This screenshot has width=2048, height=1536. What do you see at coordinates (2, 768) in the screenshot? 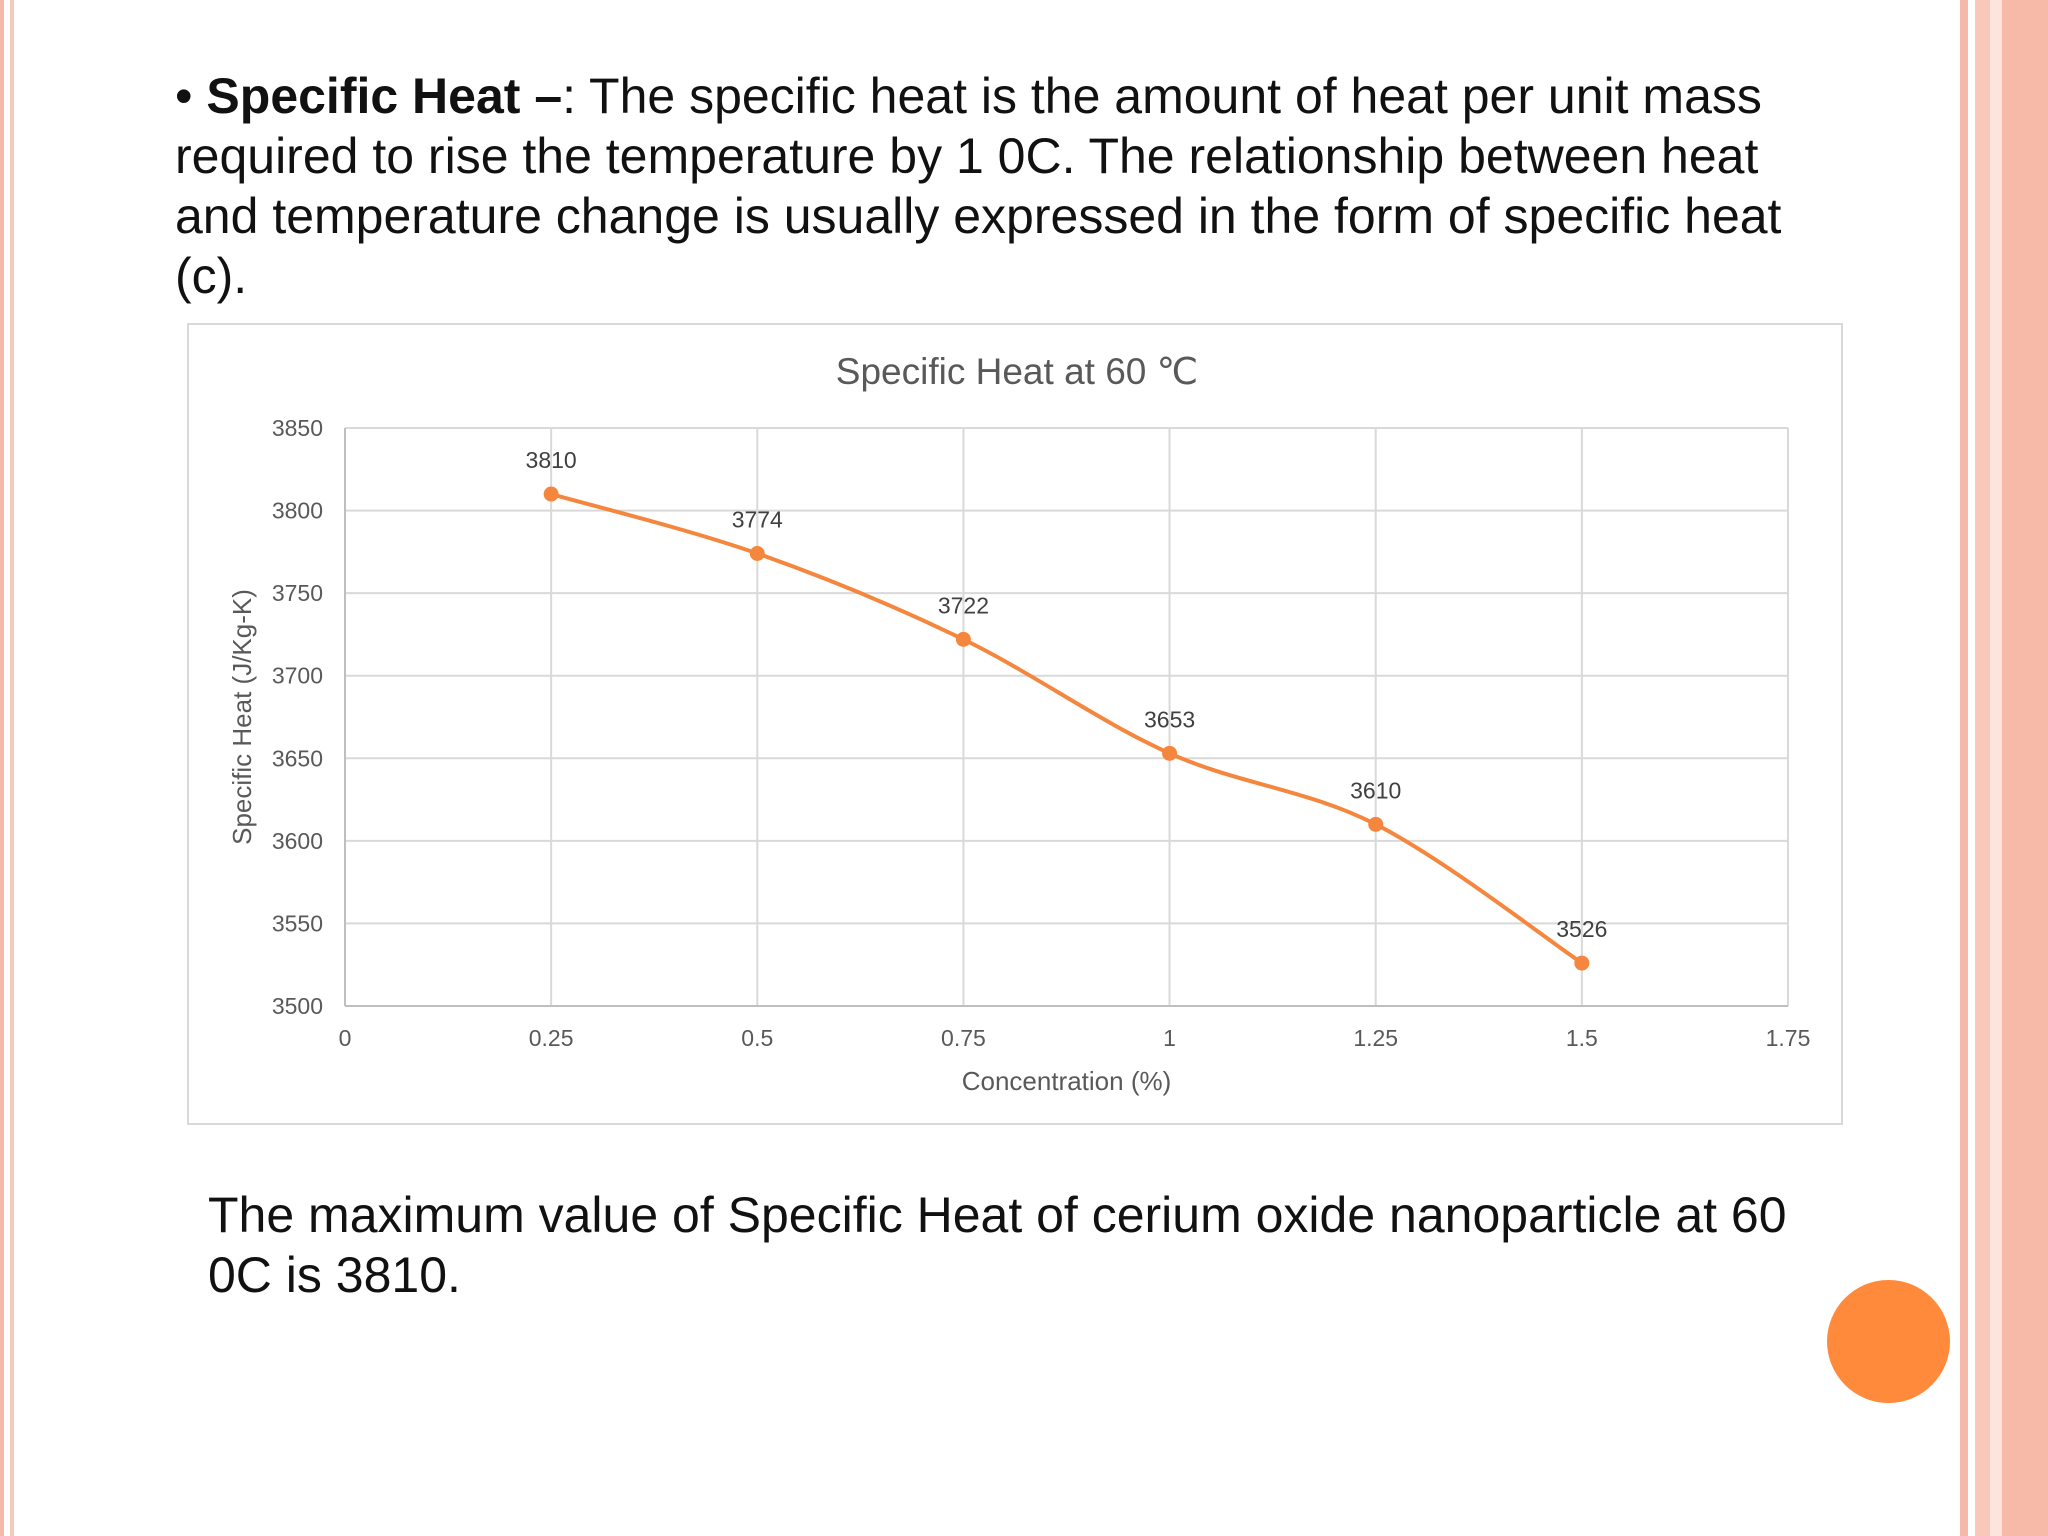
I see `left-border-stripe` at bounding box center [2, 768].